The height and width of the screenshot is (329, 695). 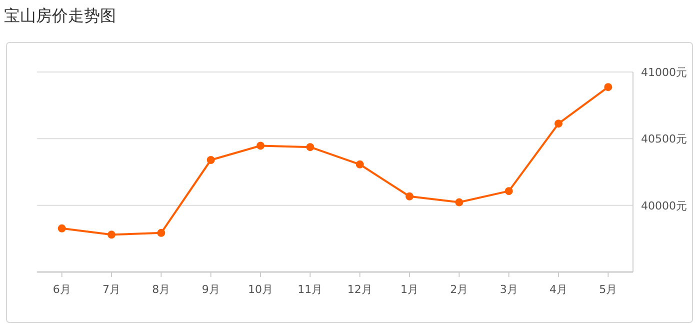 What do you see at coordinates (559, 289) in the screenshot?
I see `x-tick-label: 4月` at bounding box center [559, 289].